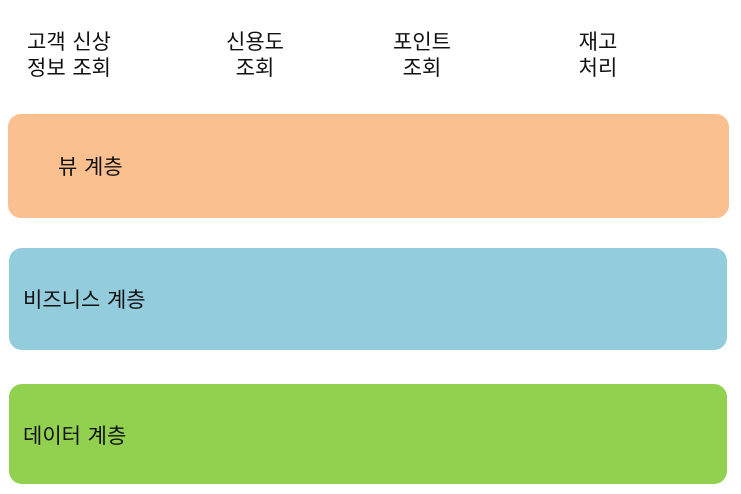 The width and height of the screenshot is (741, 494). What do you see at coordinates (97, 55) in the screenshot?
I see `module-label-customer-info: 고객 신상 정보 조회` at bounding box center [97, 55].